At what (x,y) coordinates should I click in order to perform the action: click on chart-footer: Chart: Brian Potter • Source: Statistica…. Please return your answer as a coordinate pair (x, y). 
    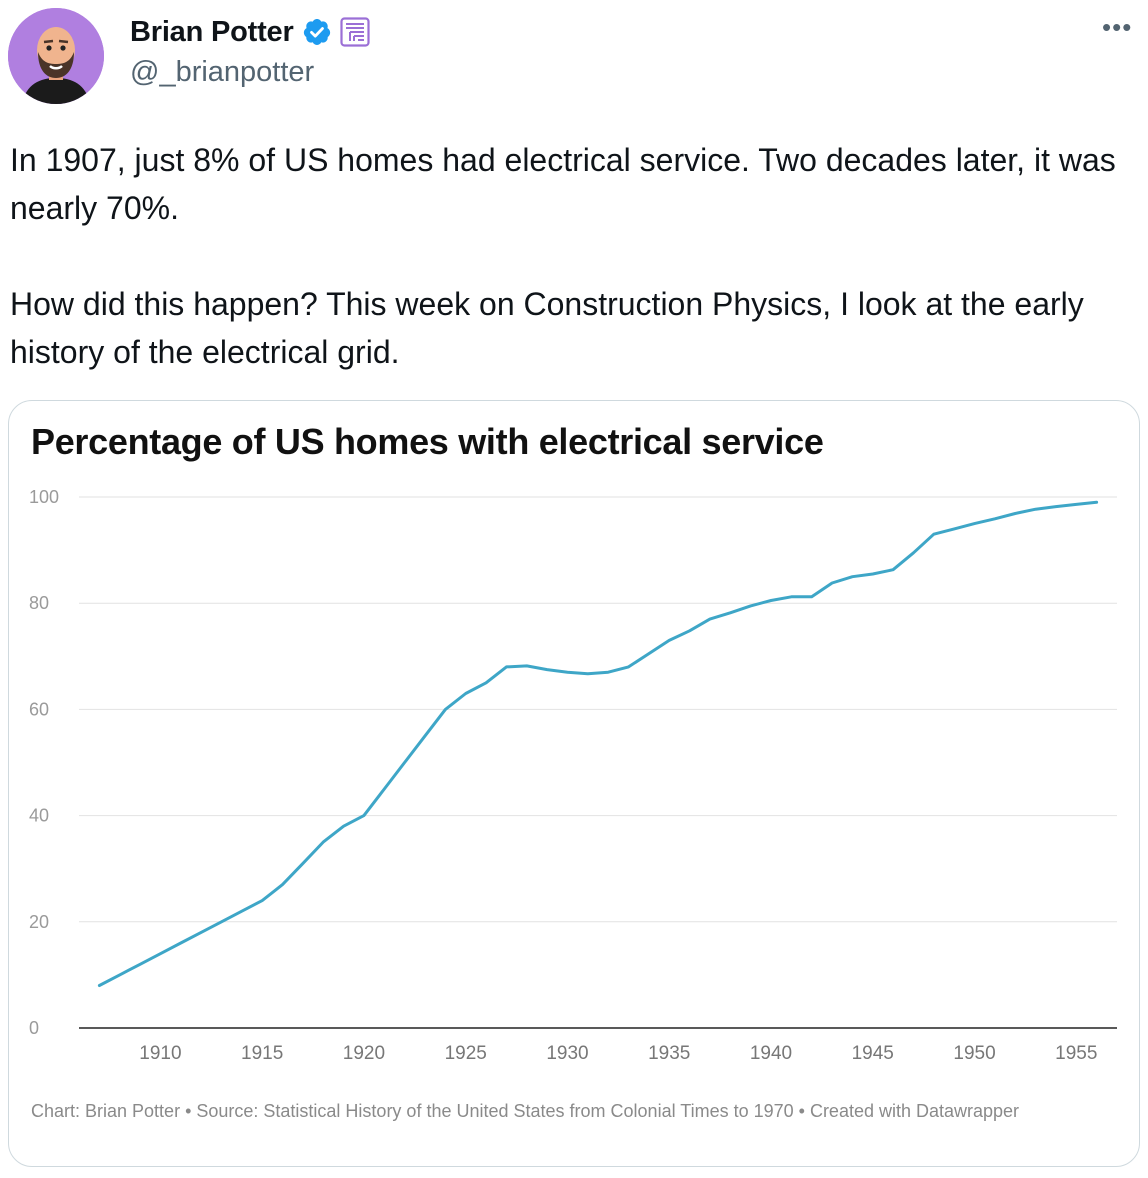
    Looking at the image, I should click on (525, 1111).